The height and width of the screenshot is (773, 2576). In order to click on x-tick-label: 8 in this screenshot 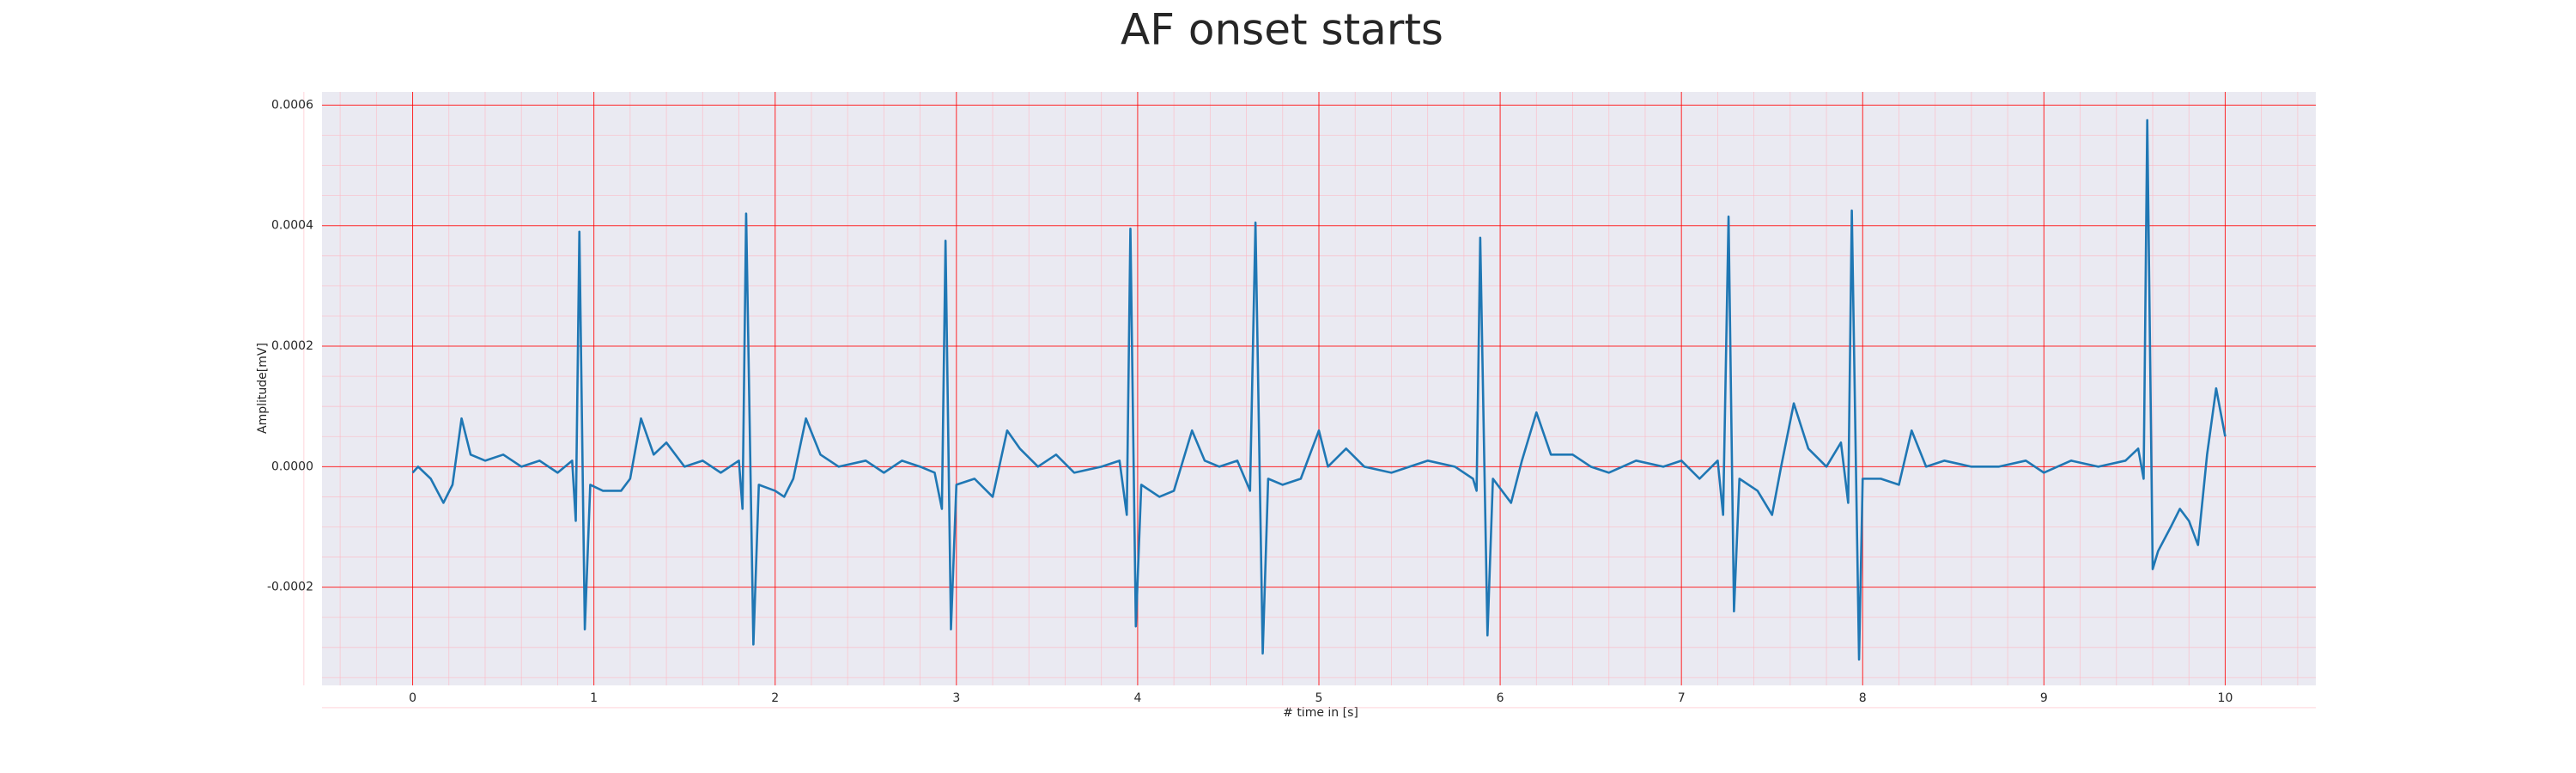, I will do `click(1863, 698)`.